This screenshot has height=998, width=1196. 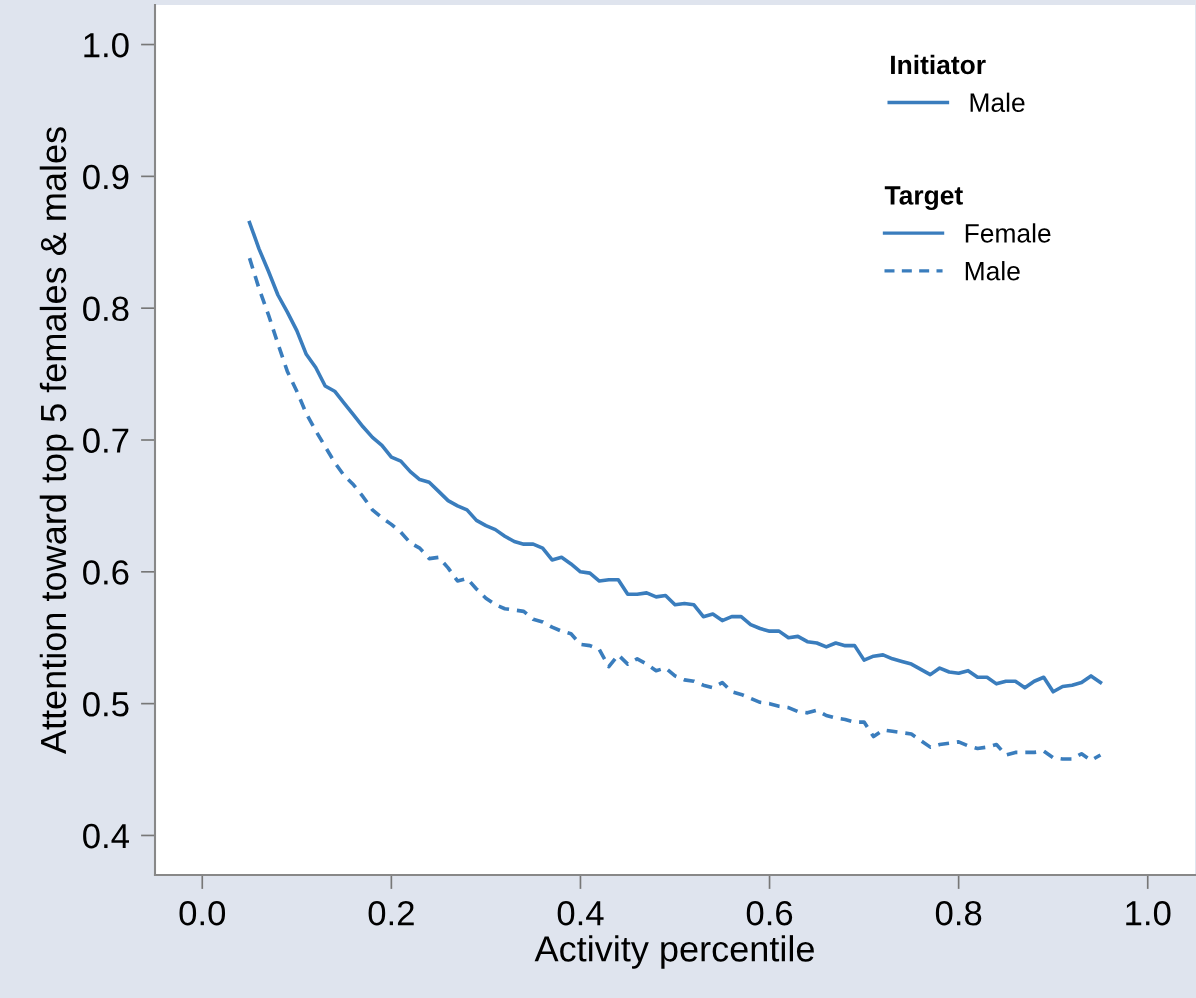 What do you see at coordinates (938, 64) in the screenshot?
I see `text: Initiator` at bounding box center [938, 64].